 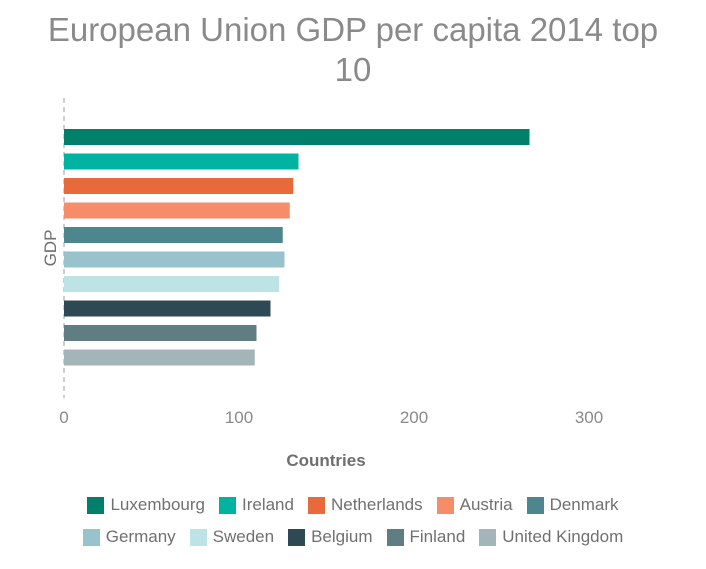 I want to click on x-tick-label: 100, so click(x=239, y=417).